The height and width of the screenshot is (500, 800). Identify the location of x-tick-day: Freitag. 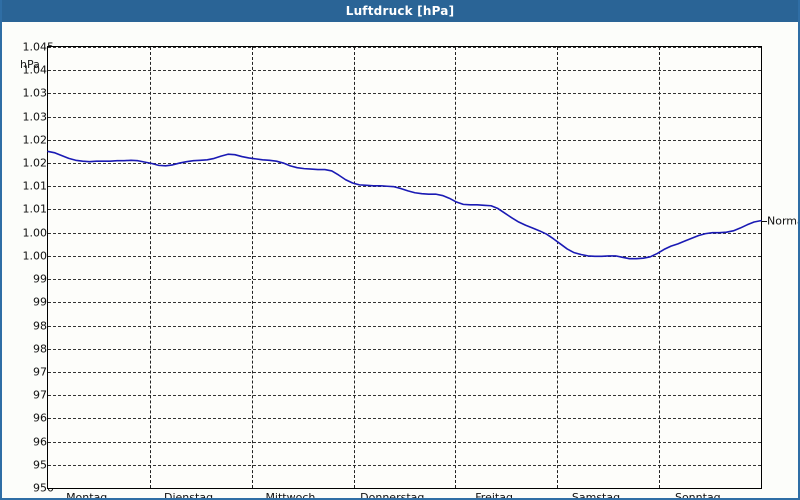
(494, 495).